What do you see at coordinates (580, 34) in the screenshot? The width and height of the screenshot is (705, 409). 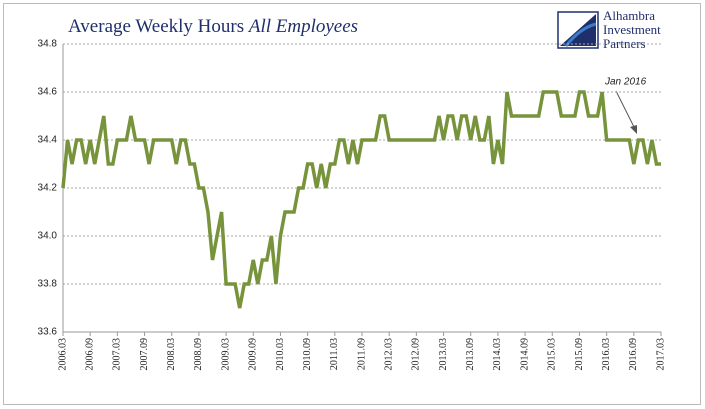 I see `logo-swoosh` at bounding box center [580, 34].